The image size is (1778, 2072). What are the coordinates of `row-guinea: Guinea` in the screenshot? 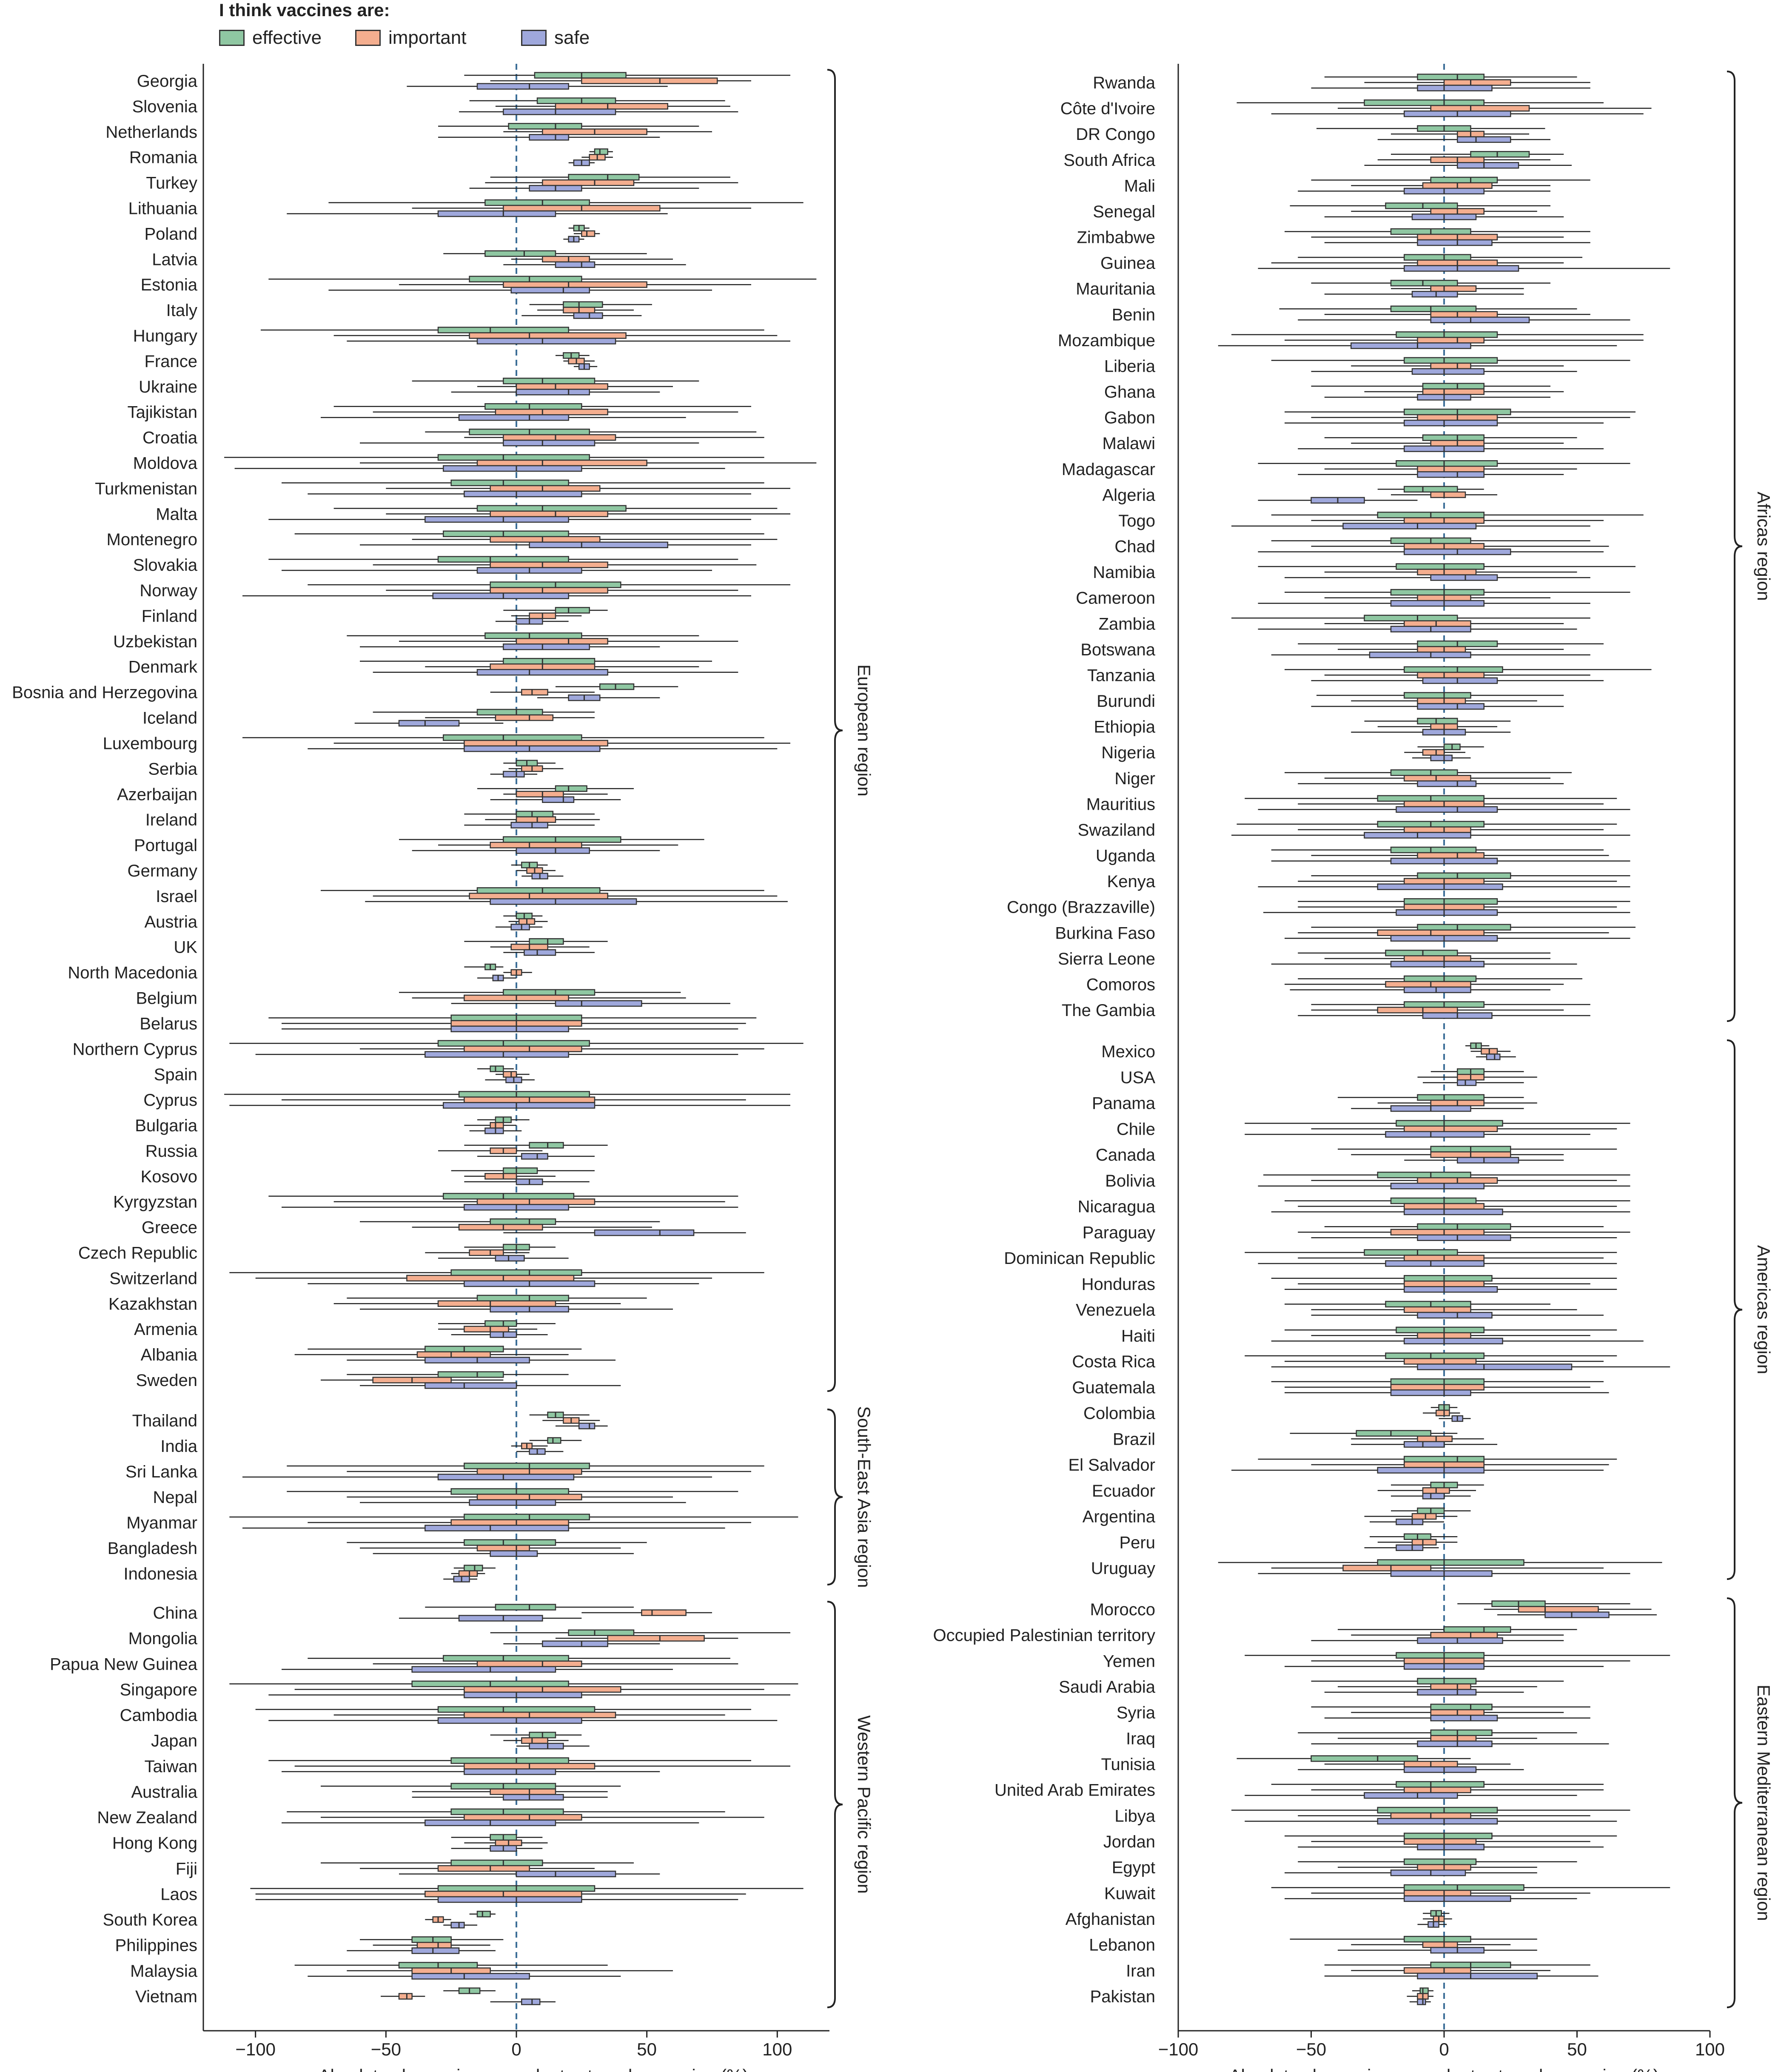 It's located at (1385, 263).